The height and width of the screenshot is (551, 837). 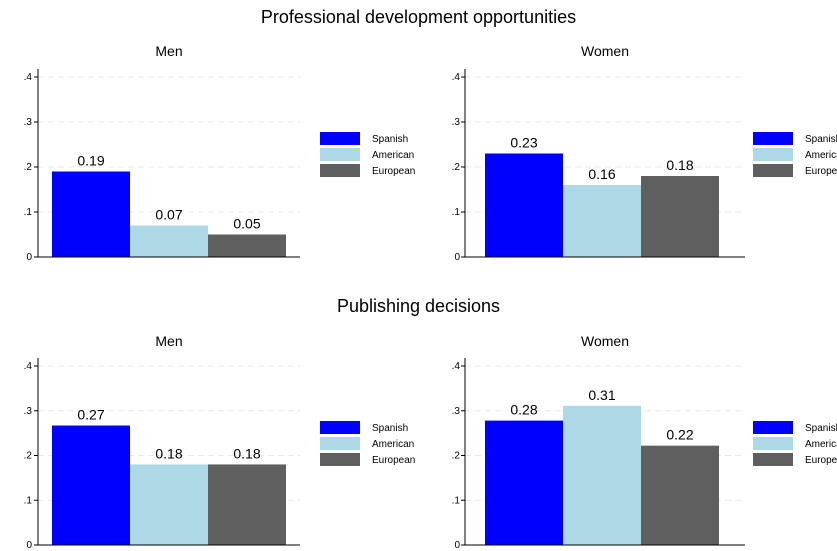 I want to click on bar-value-label: 0.27, so click(x=90, y=415).